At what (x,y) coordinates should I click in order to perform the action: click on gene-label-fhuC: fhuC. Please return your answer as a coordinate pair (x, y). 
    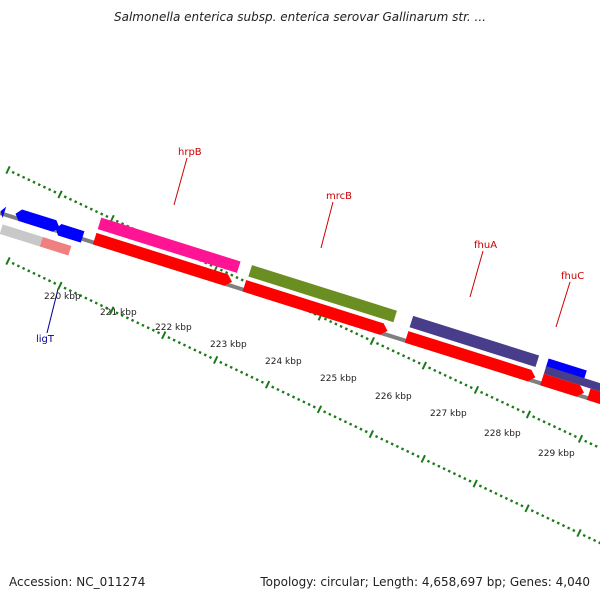
    Looking at the image, I should click on (572, 276).